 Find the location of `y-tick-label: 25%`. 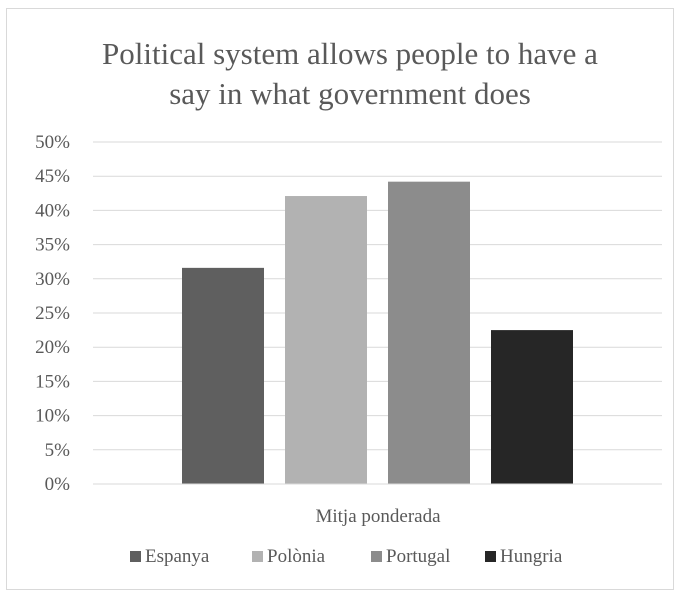

y-tick-label: 25% is located at coordinates (52, 313).